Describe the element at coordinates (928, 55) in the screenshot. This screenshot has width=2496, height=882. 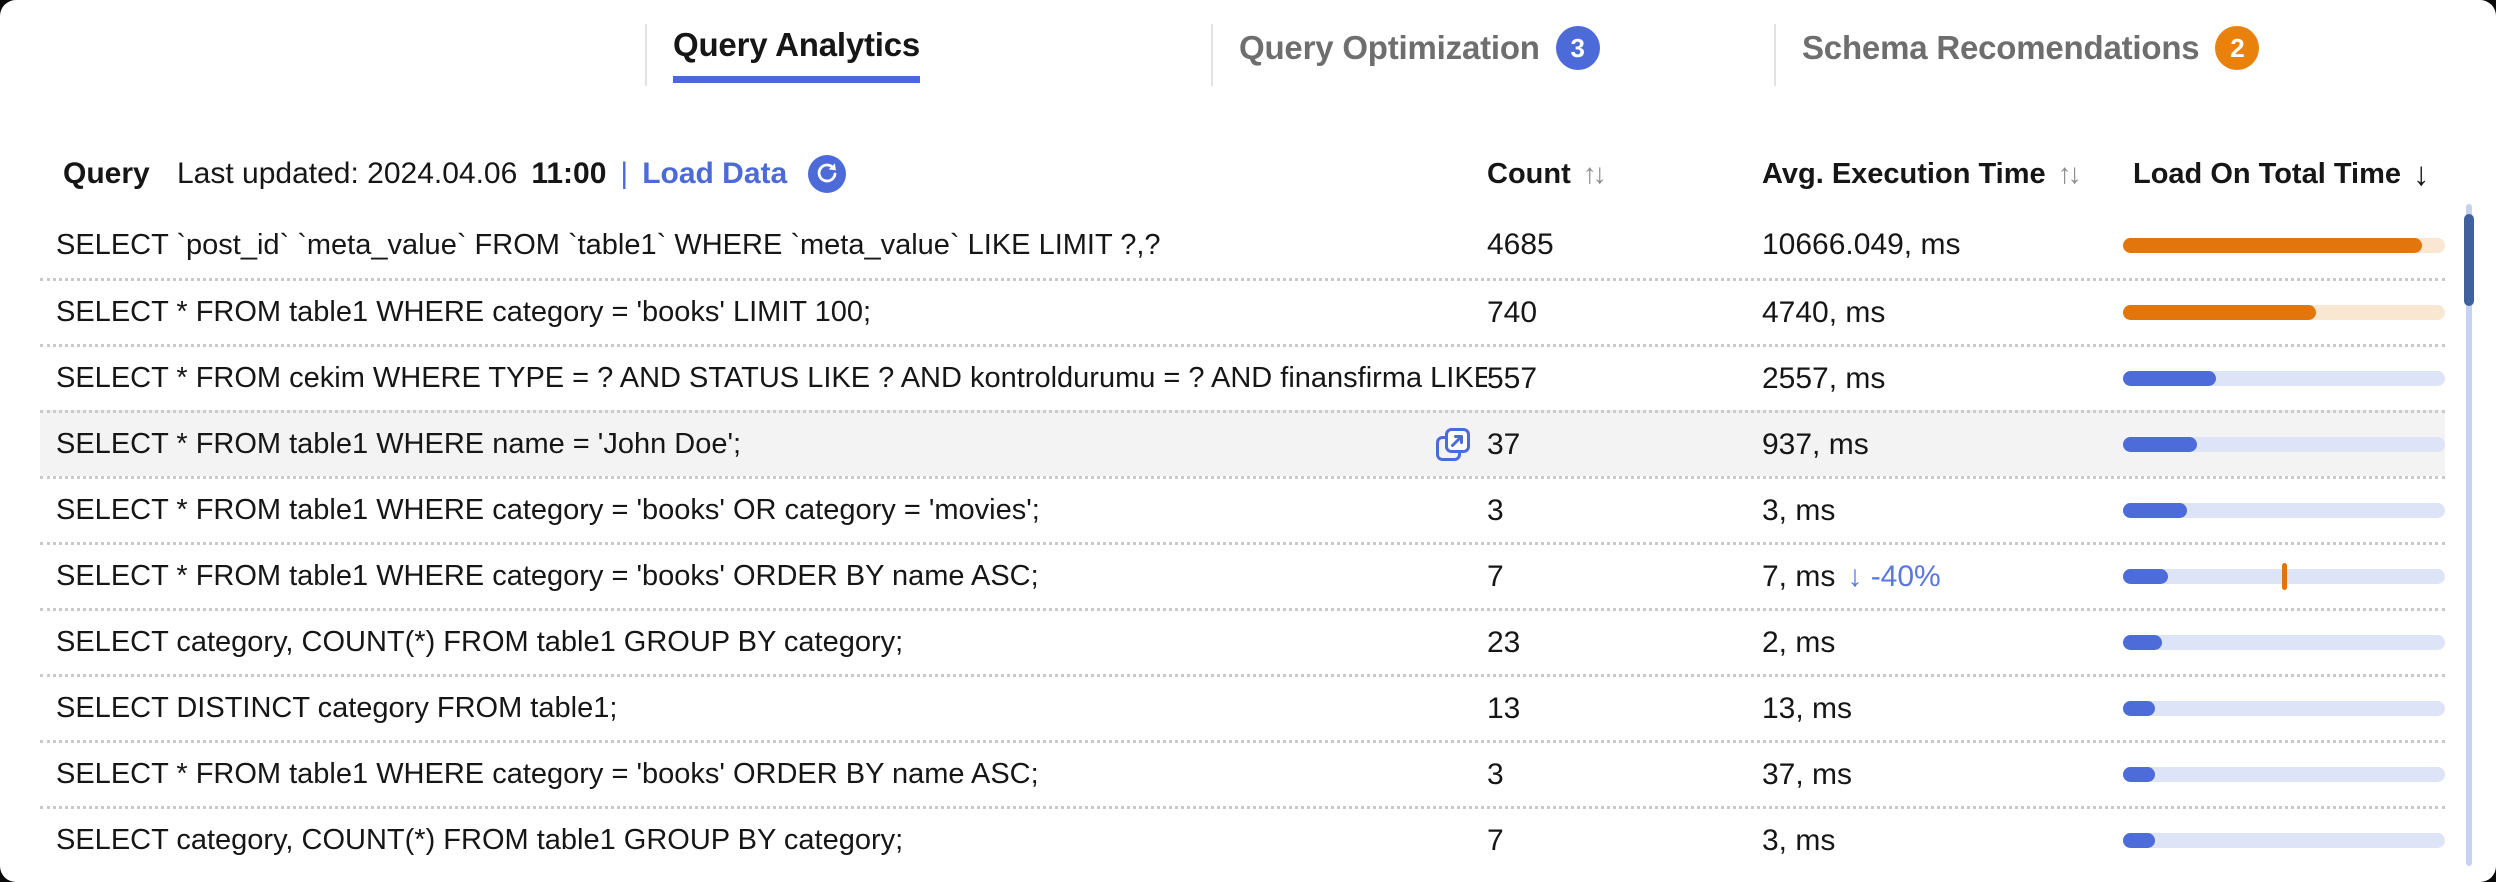
I see `tab-query-analytics: Query Analytics` at that location.